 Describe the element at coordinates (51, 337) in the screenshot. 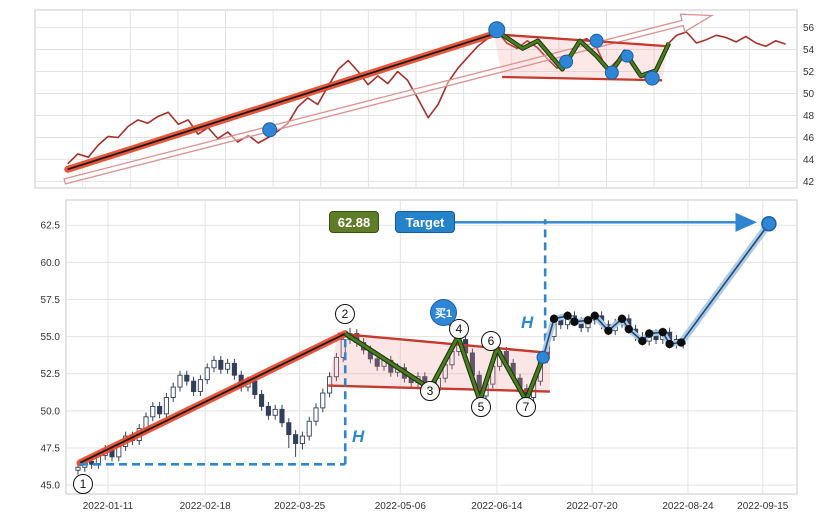

I see `bottom-y-tick-label: 55.0` at that location.